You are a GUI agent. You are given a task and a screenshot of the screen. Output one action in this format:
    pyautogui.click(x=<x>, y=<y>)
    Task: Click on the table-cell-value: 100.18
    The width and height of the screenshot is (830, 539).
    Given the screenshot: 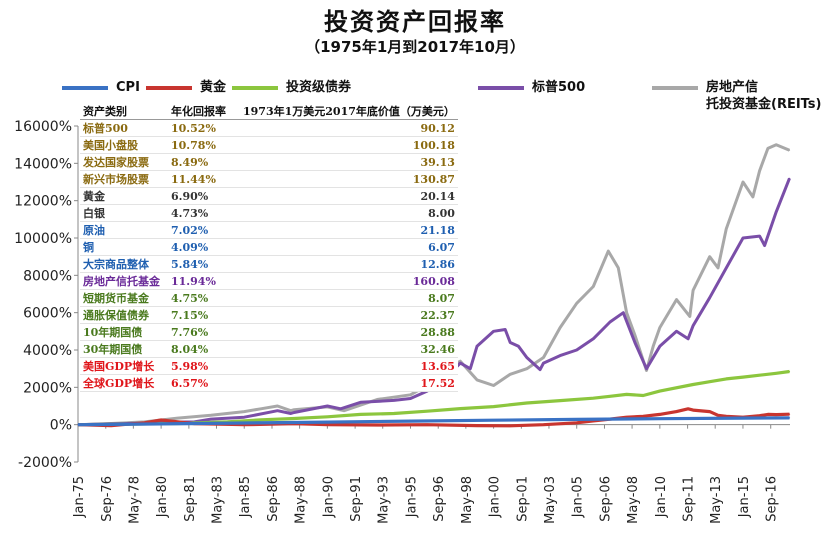 What is the action you would take?
    pyautogui.click(x=349, y=145)
    